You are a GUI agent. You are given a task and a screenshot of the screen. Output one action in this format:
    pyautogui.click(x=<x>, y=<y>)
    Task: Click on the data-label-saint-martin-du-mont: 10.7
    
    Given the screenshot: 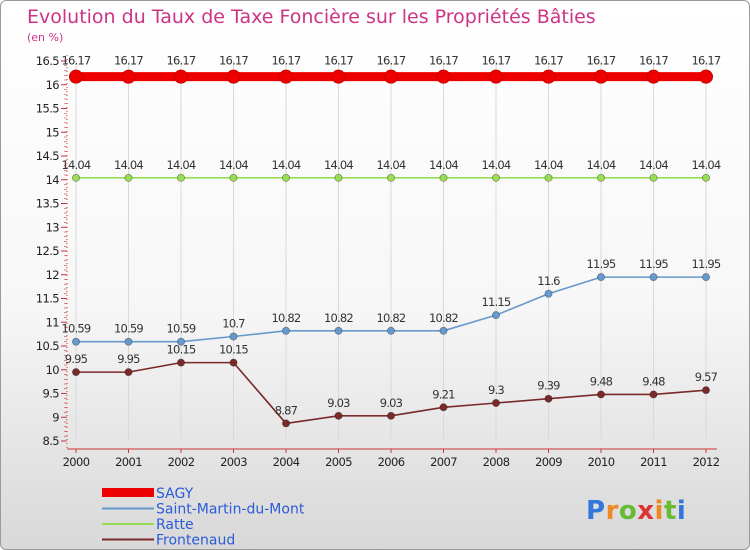 What is the action you would take?
    pyautogui.click(x=233, y=324)
    